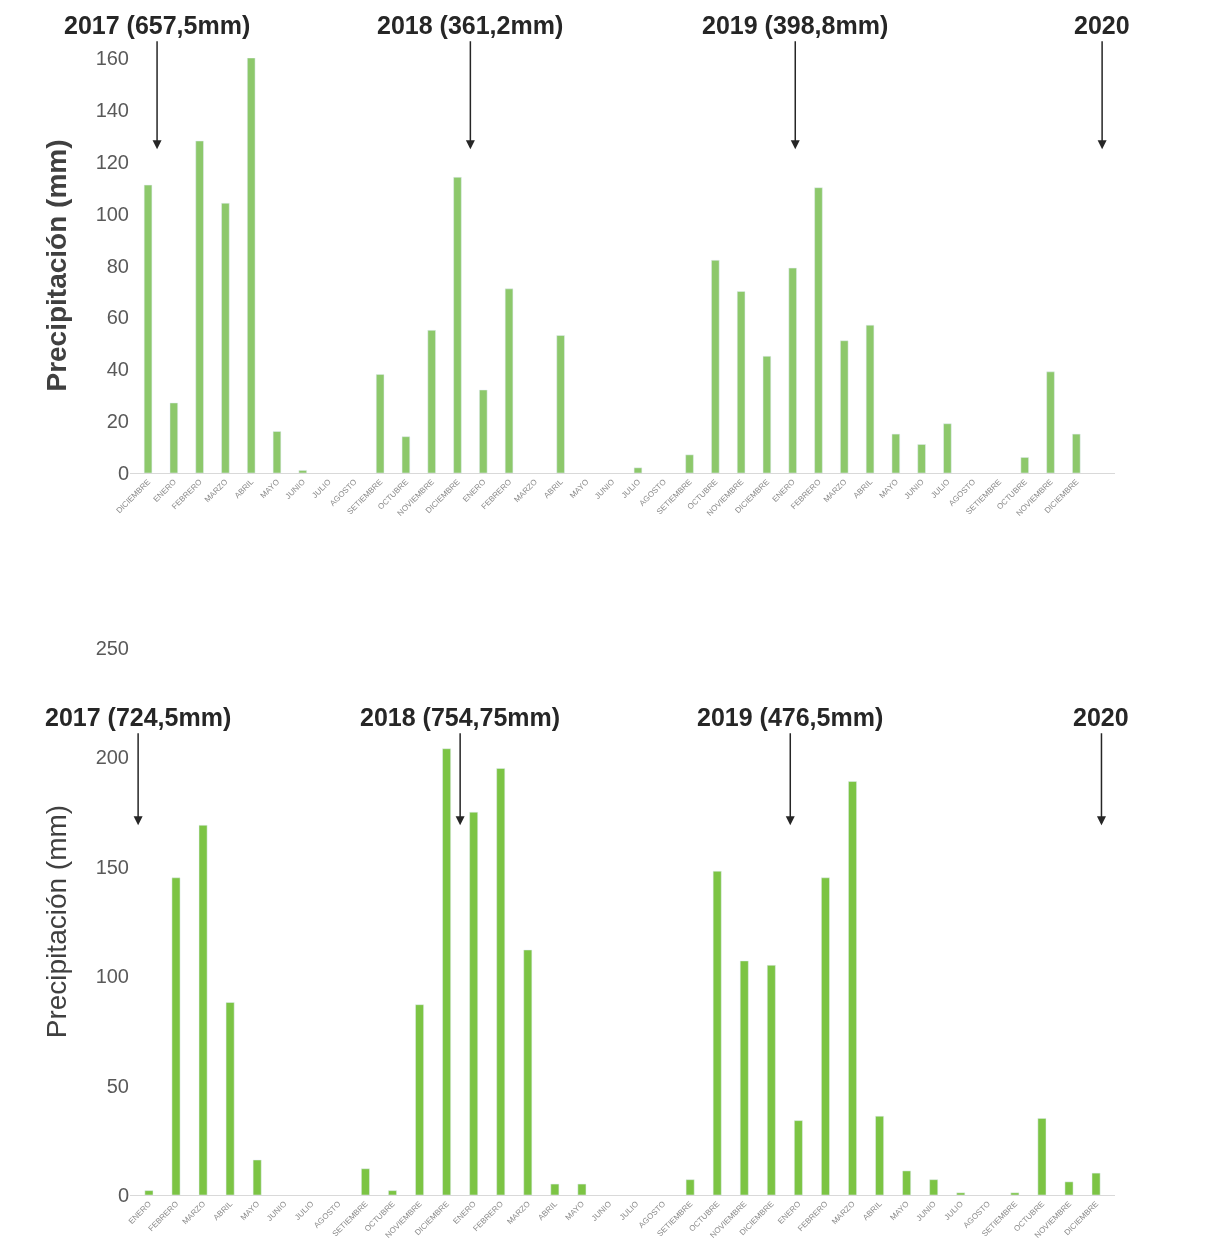 The height and width of the screenshot is (1251, 1205). Describe the element at coordinates (795, 25) in the screenshot. I see `text: 2019 (398,8mm)` at that location.